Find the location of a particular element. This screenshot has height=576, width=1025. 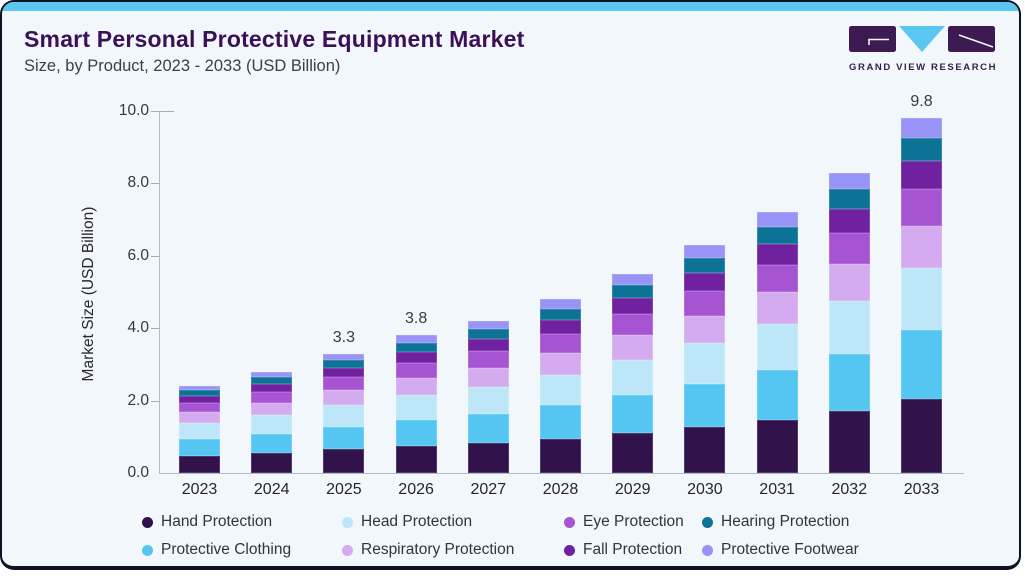

bar-2033-segment-fall-protection is located at coordinates (921, 174).